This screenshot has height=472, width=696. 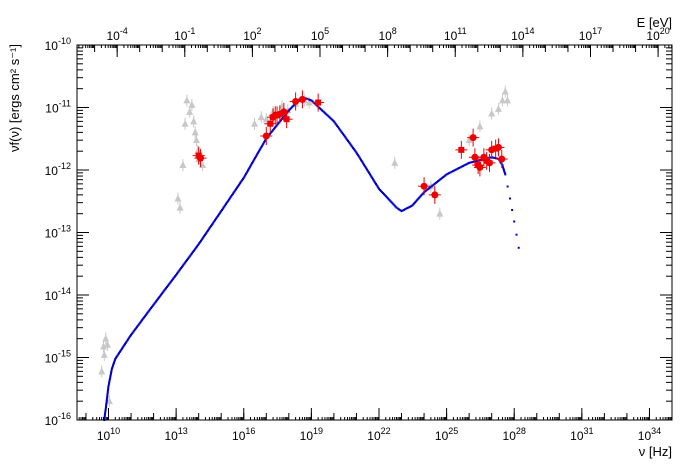 What do you see at coordinates (243, 434) in the screenshot?
I see `x-tick-label: 1016` at bounding box center [243, 434].